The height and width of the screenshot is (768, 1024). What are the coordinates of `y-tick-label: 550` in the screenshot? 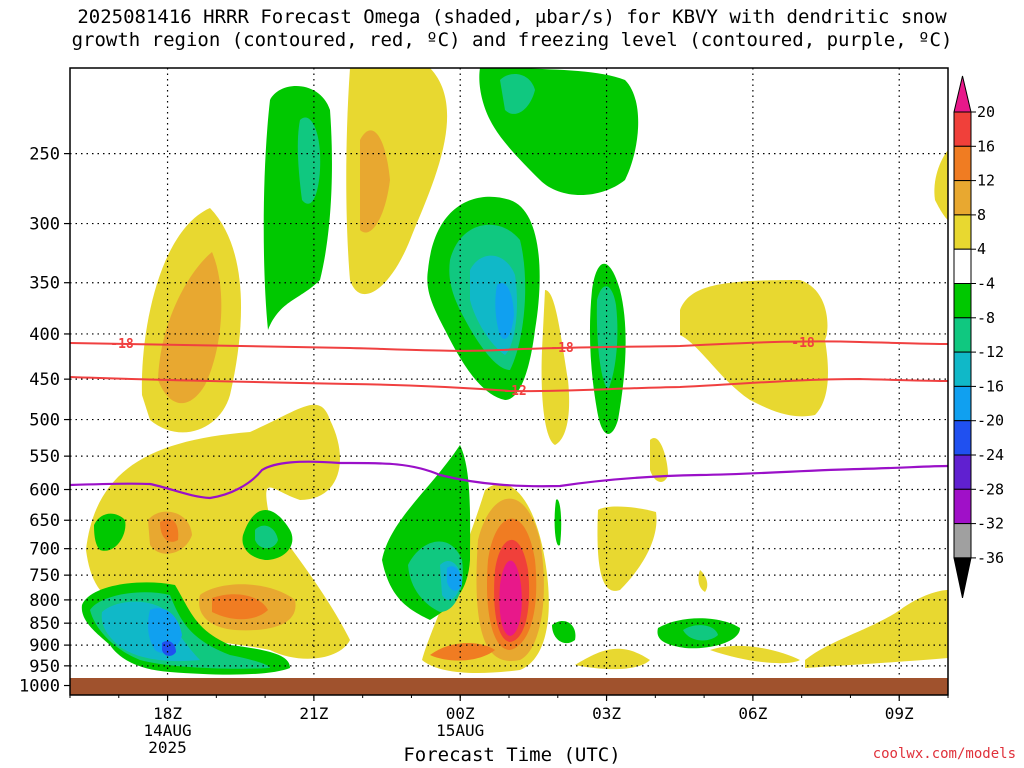 It's located at (44, 457).